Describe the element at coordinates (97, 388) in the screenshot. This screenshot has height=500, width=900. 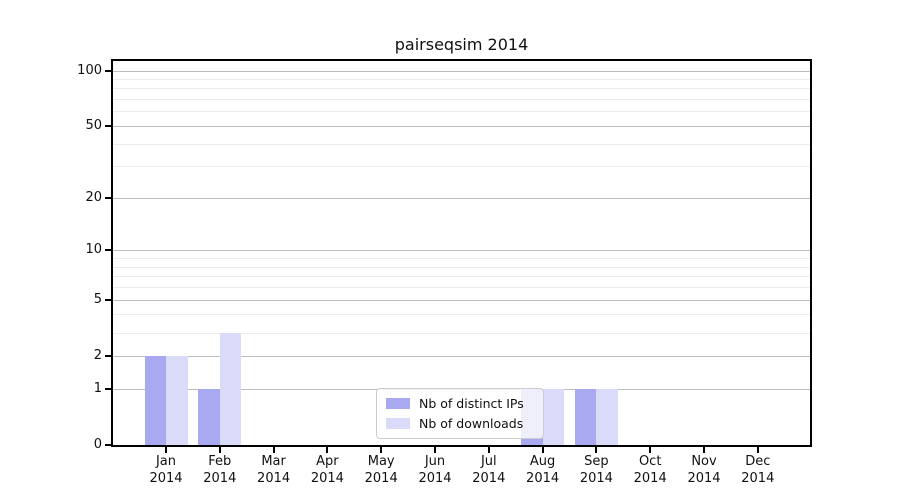
I see `y-tick-label-1: 1` at that location.